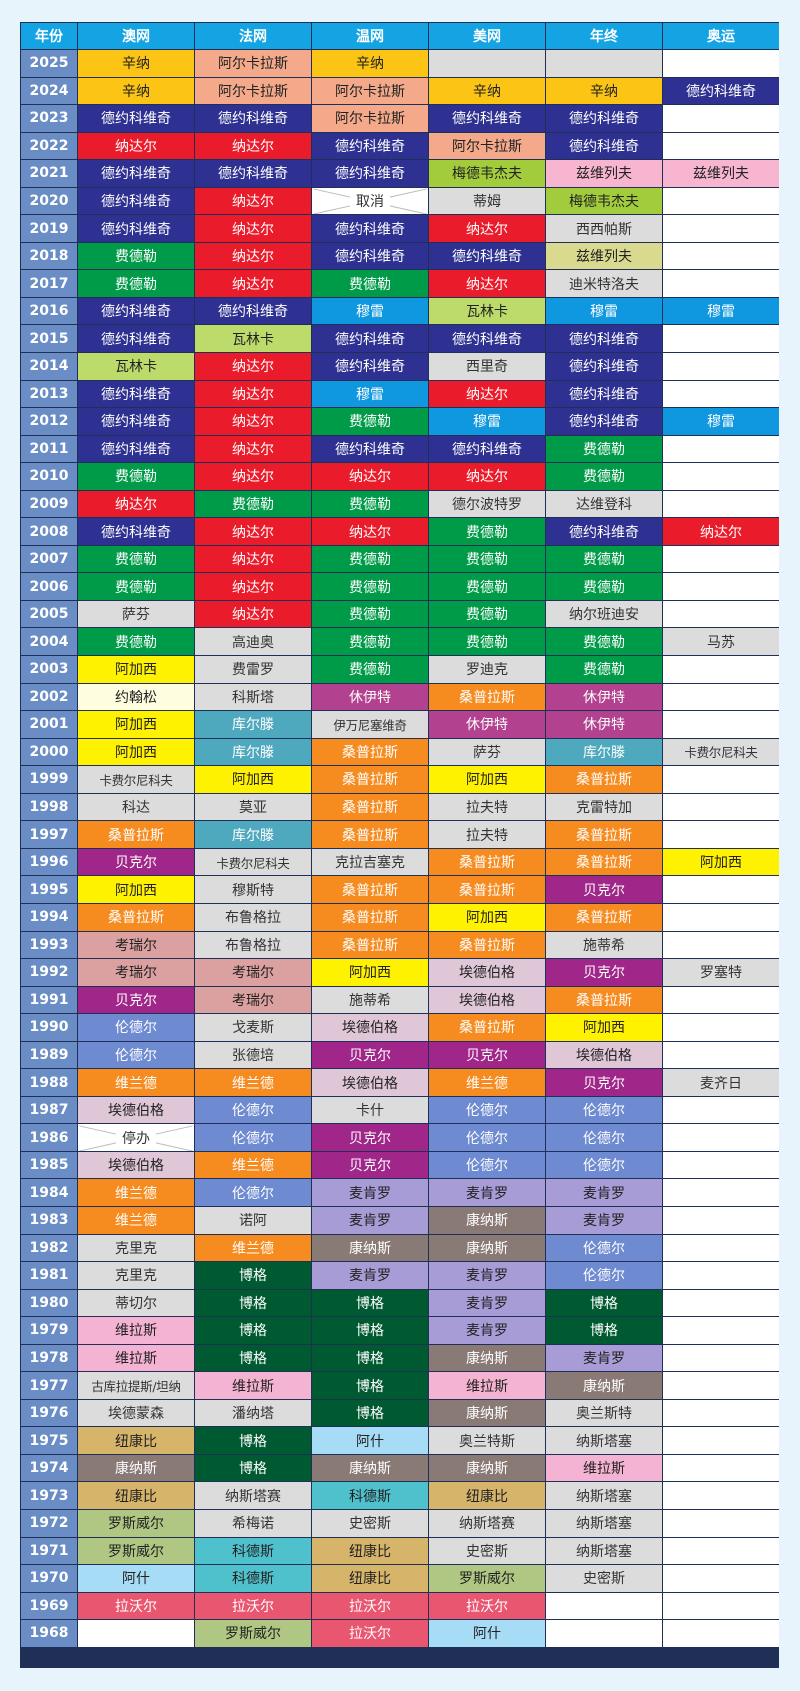  I want to click on australian-open-cell: 辛纳, so click(136, 63).